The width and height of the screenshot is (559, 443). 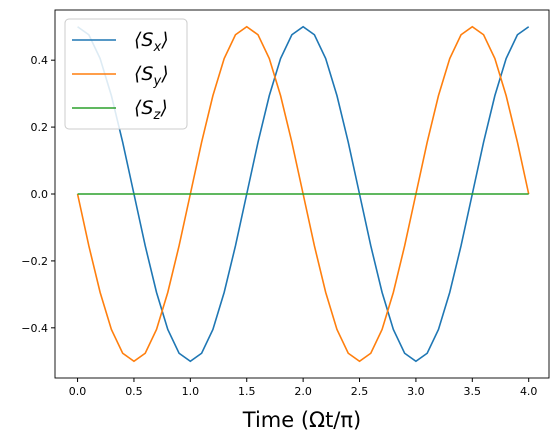 What do you see at coordinates (416, 391) in the screenshot?
I see `x-tick-label: 3.0` at bounding box center [416, 391].